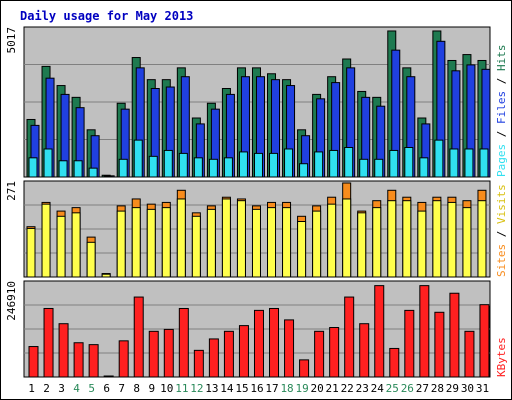 The height and width of the screenshot is (400, 512). Describe the element at coordinates (121, 388) in the screenshot. I see `day-label-7: 7` at that location.